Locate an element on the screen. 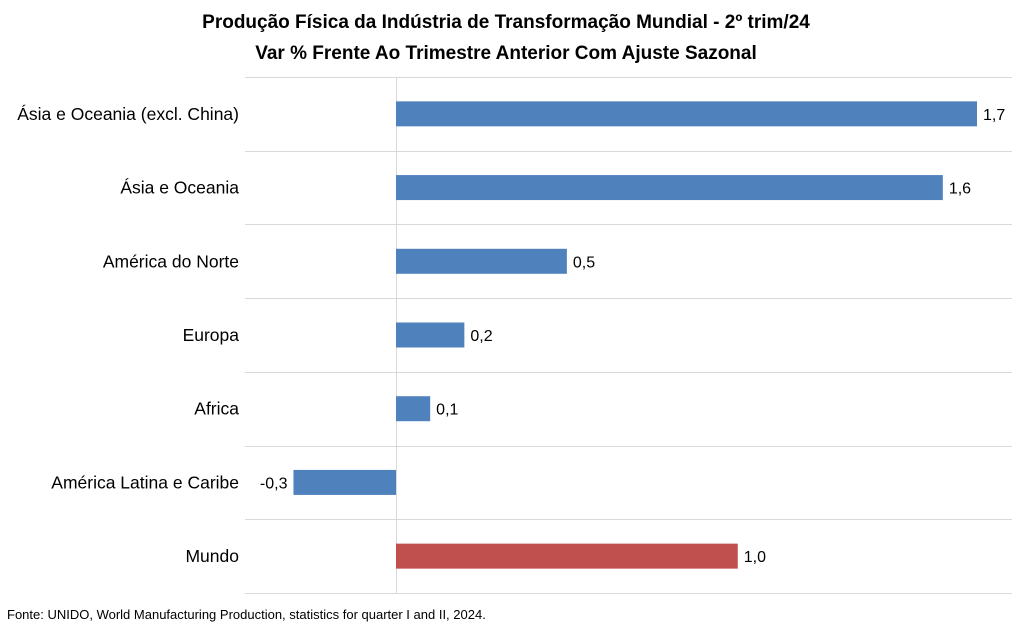 This screenshot has width=1012, height=632. data-label: 0,5 is located at coordinates (584, 262).